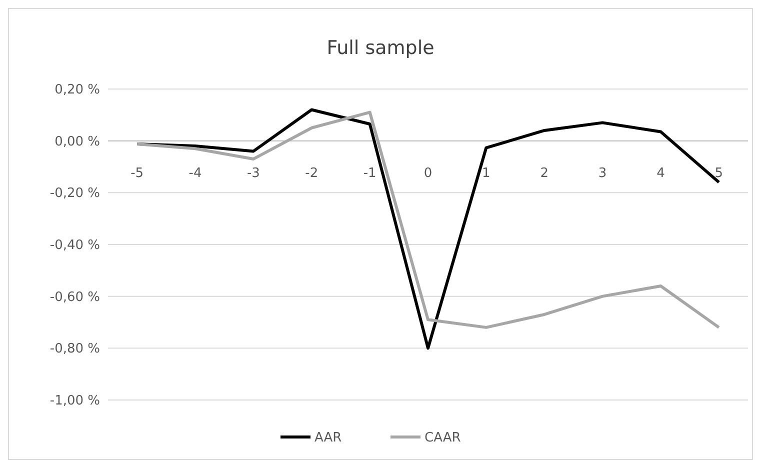 The image size is (761, 468). What do you see at coordinates (428, 173) in the screenshot?
I see `x-tick-label: 0` at bounding box center [428, 173].